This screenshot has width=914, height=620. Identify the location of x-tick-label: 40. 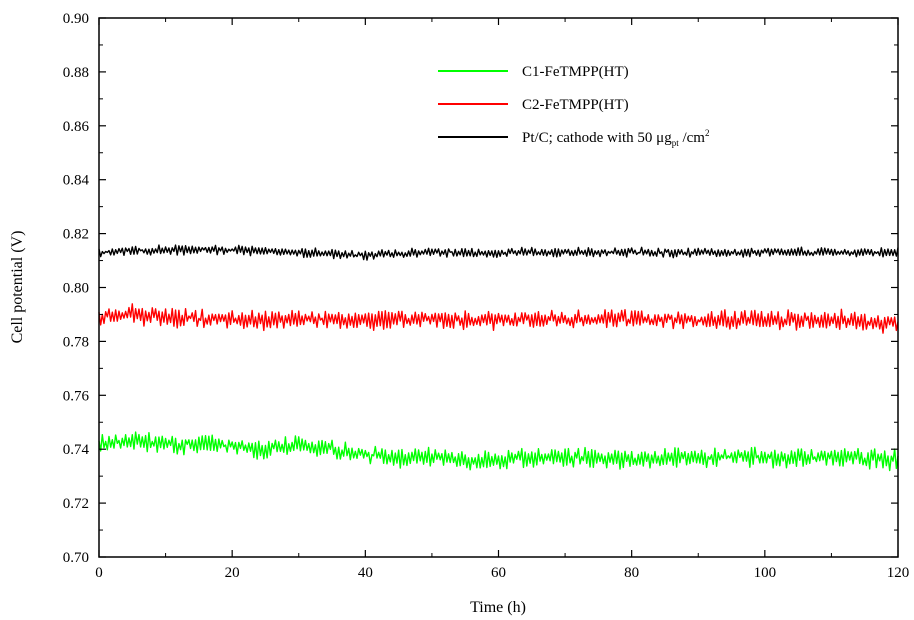
(365, 573).